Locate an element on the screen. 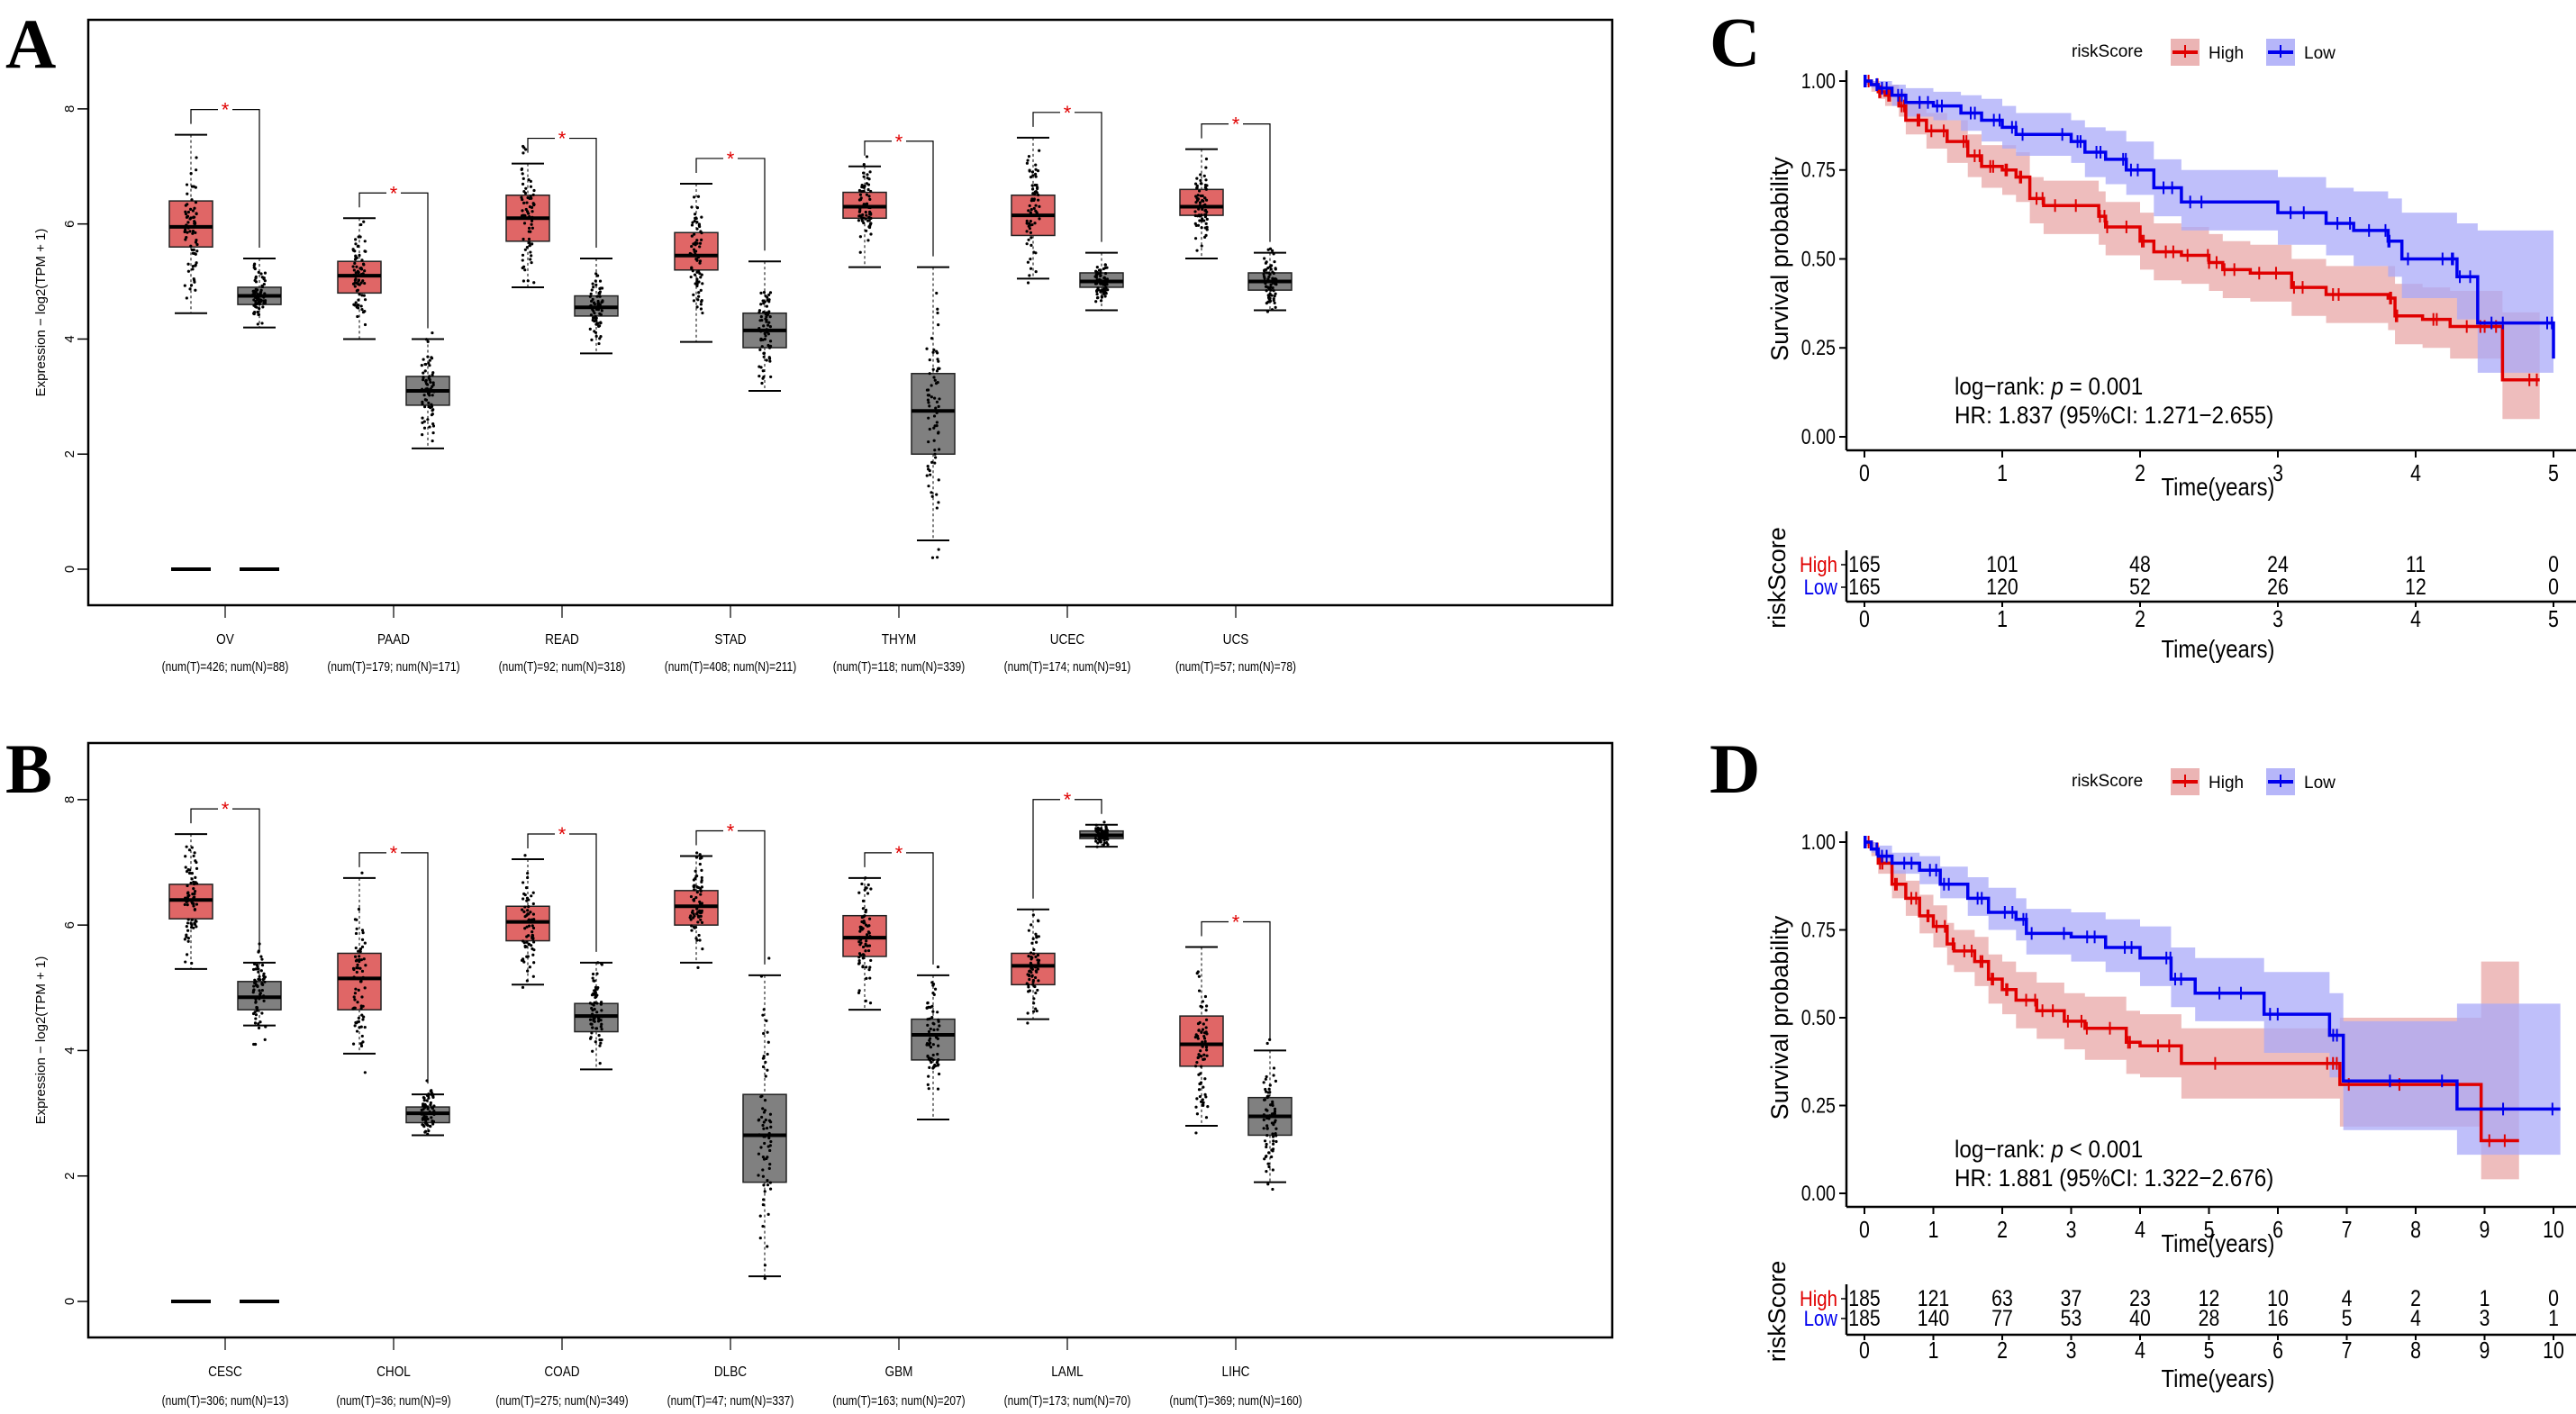  significance-bracket is located at coordinates (1067, 849).